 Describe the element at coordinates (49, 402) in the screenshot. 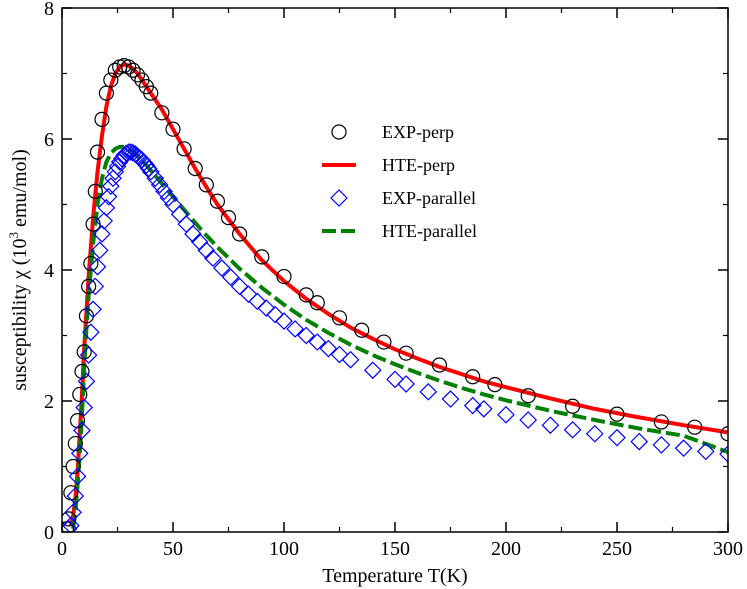

I see `y-tick-label: 2` at that location.